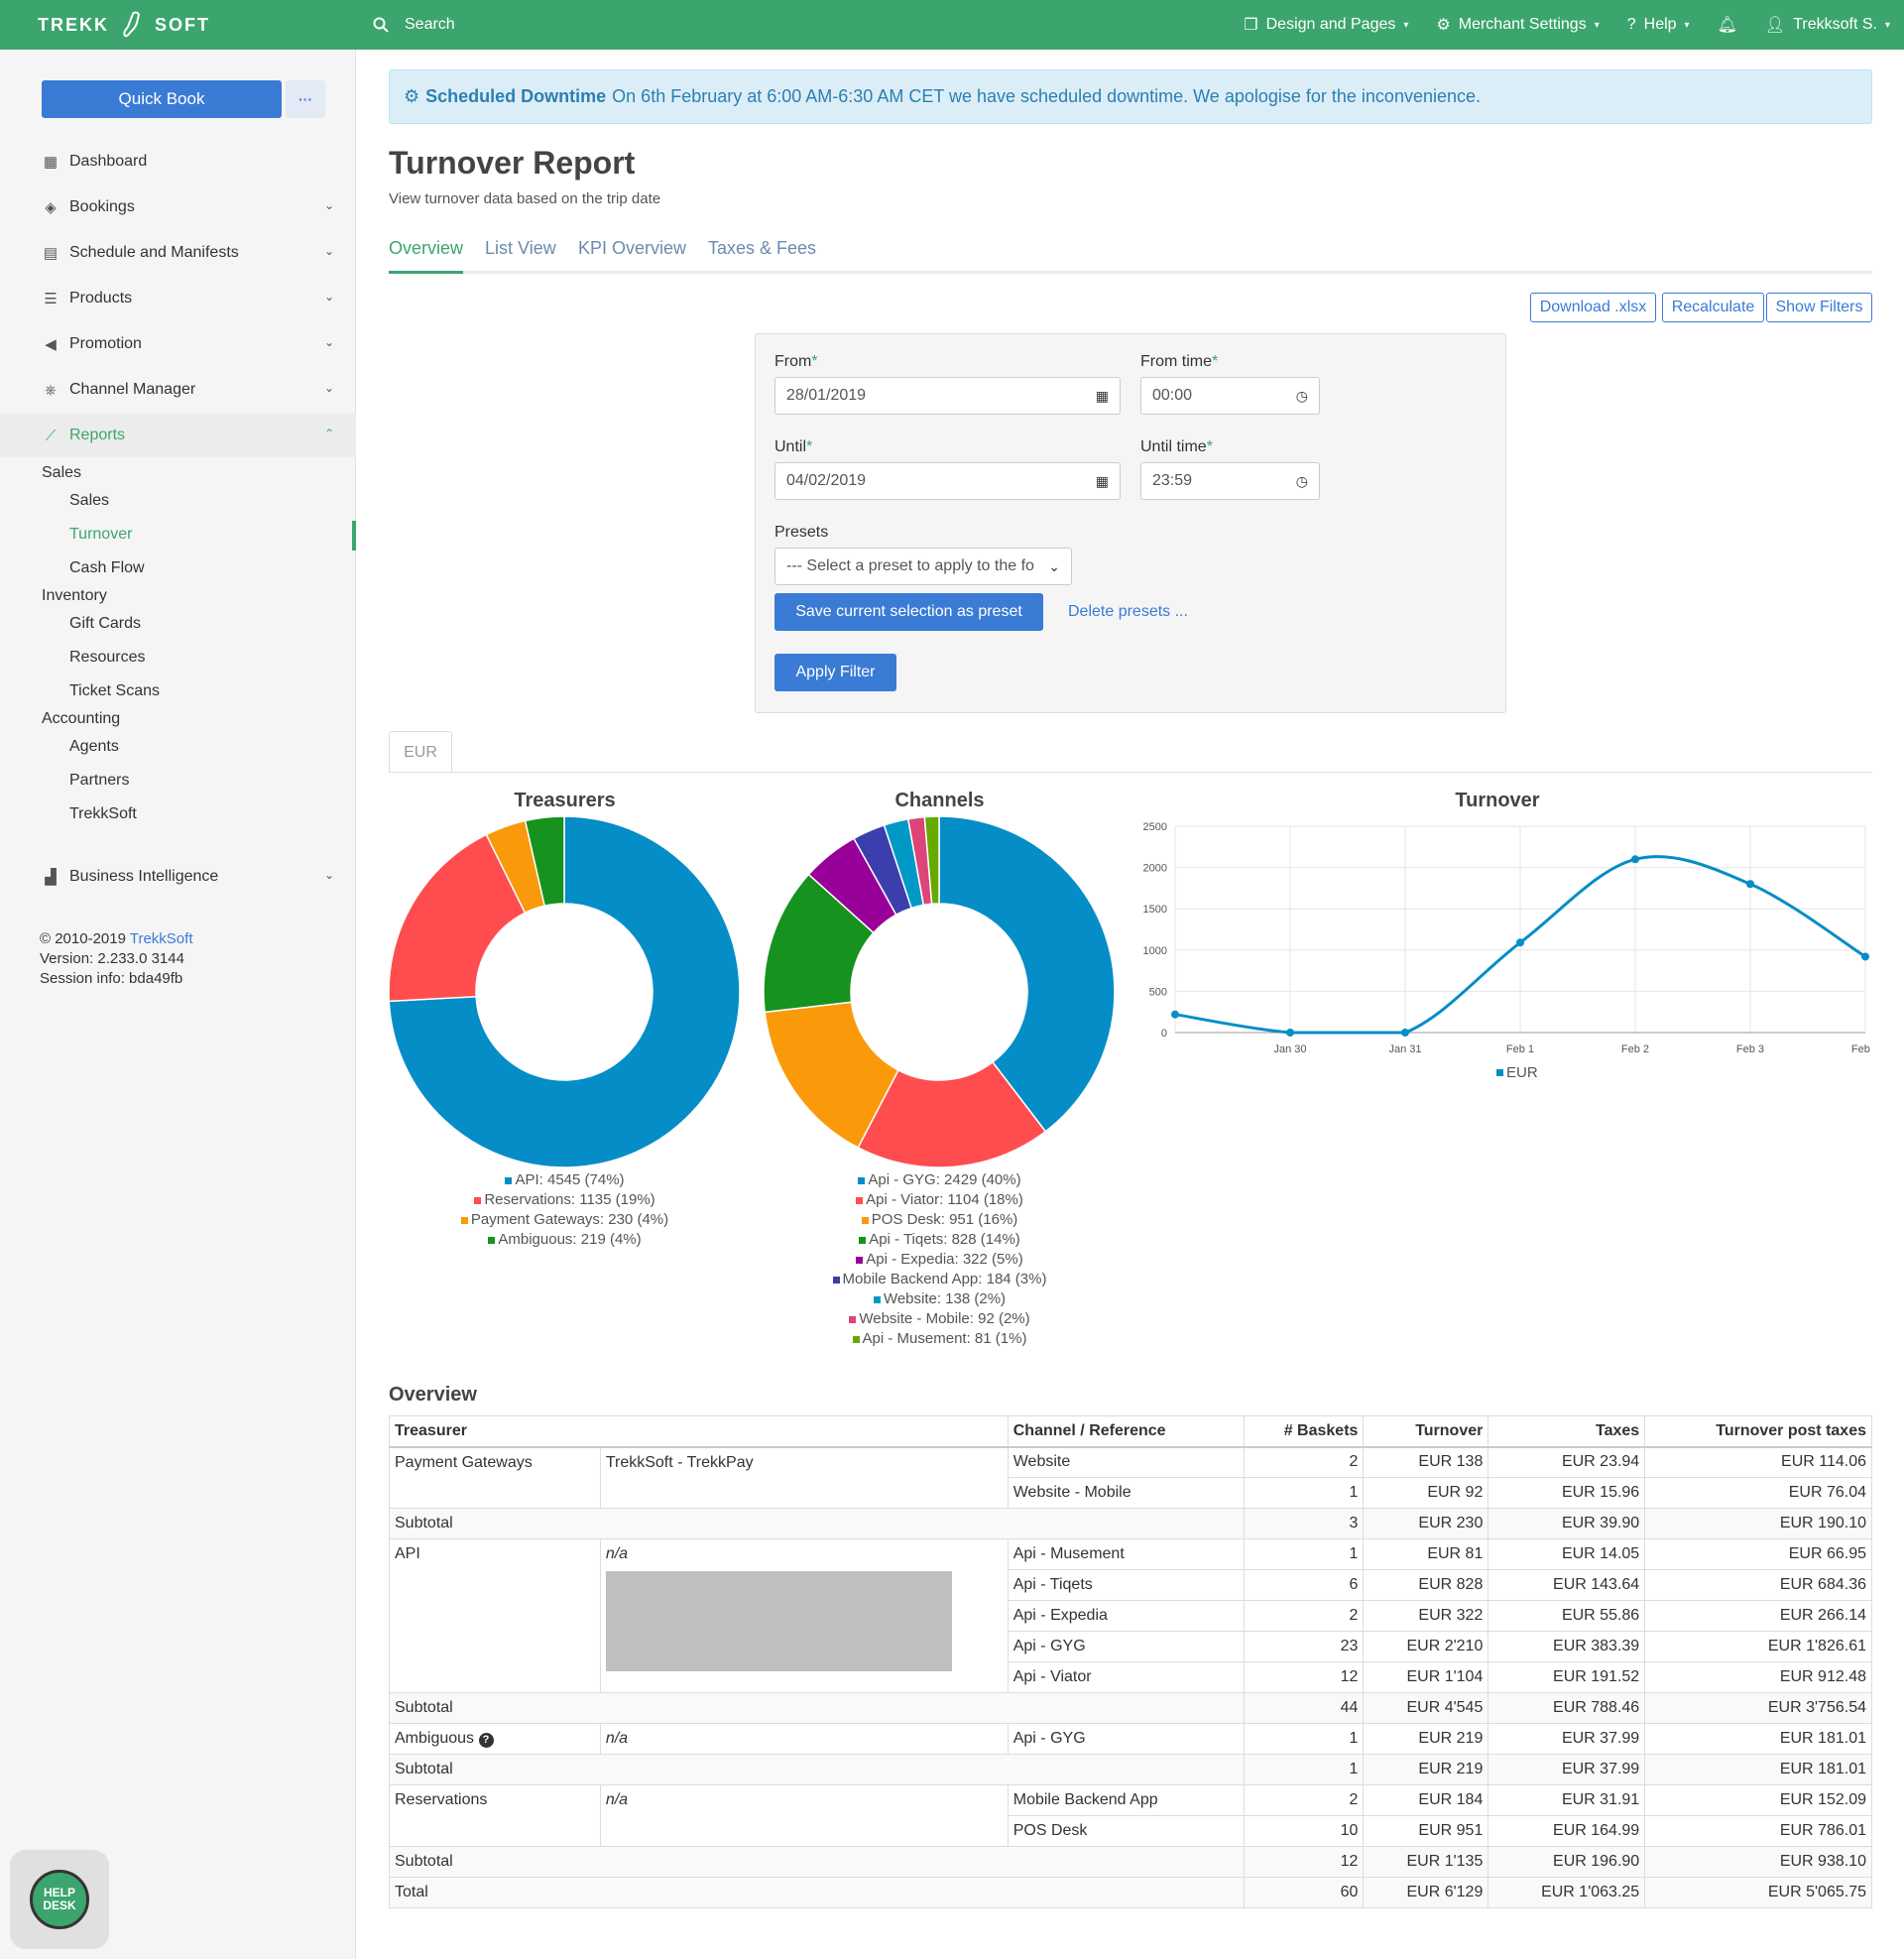  Describe the element at coordinates (94, 746) in the screenshot. I see `sidebar-item-agents: Agents` at that location.